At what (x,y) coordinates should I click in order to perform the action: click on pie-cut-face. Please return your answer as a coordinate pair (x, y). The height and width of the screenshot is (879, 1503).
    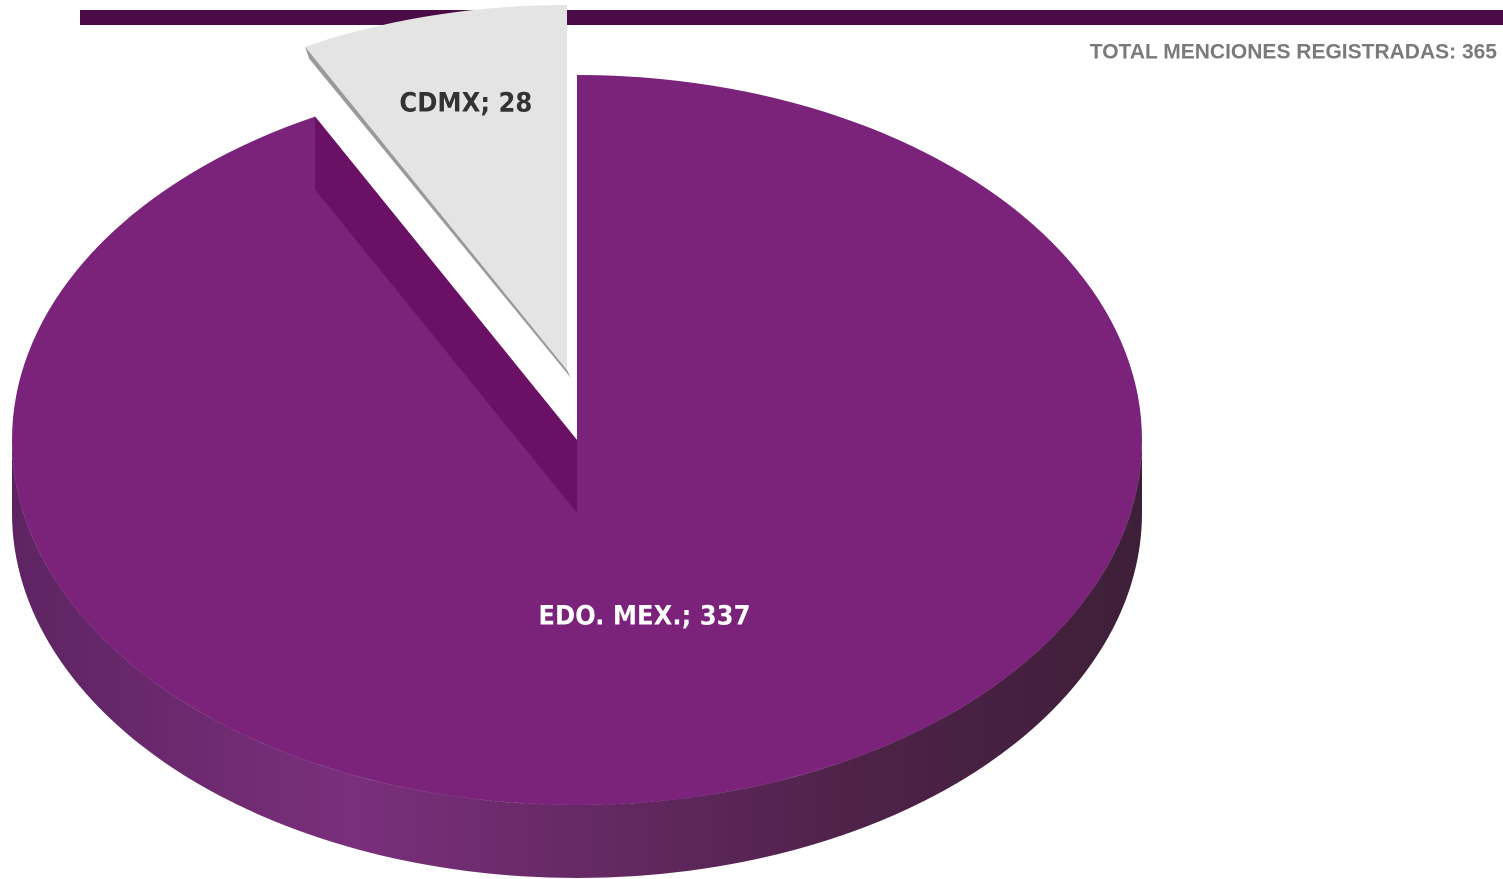
    Looking at the image, I should click on (446, 314).